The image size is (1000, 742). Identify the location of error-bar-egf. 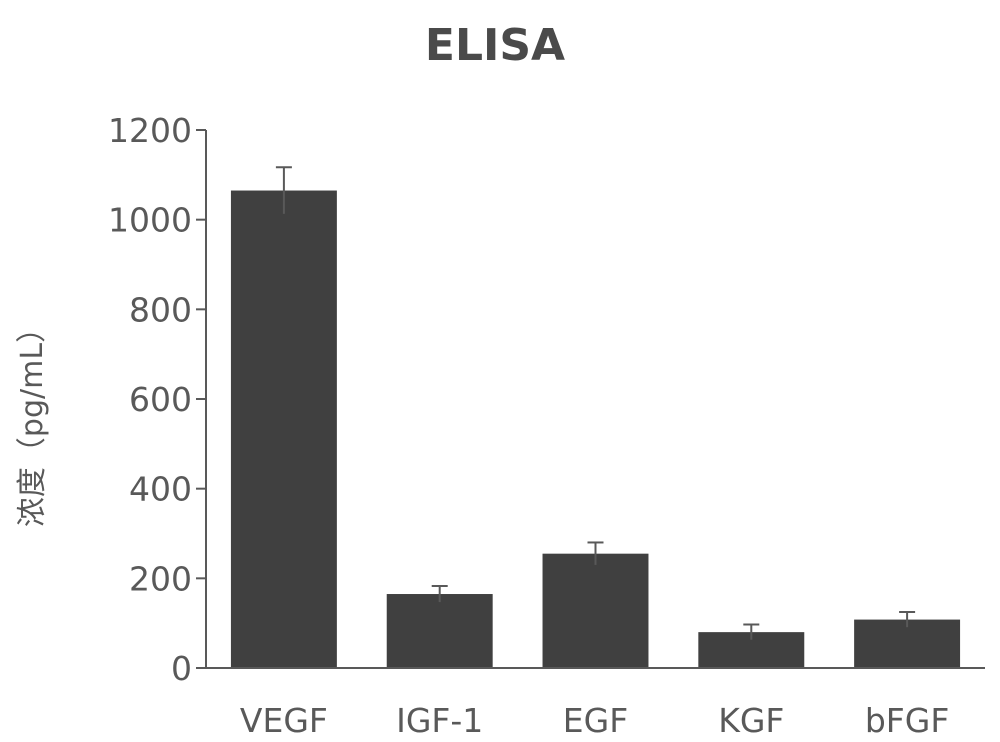
(595, 553).